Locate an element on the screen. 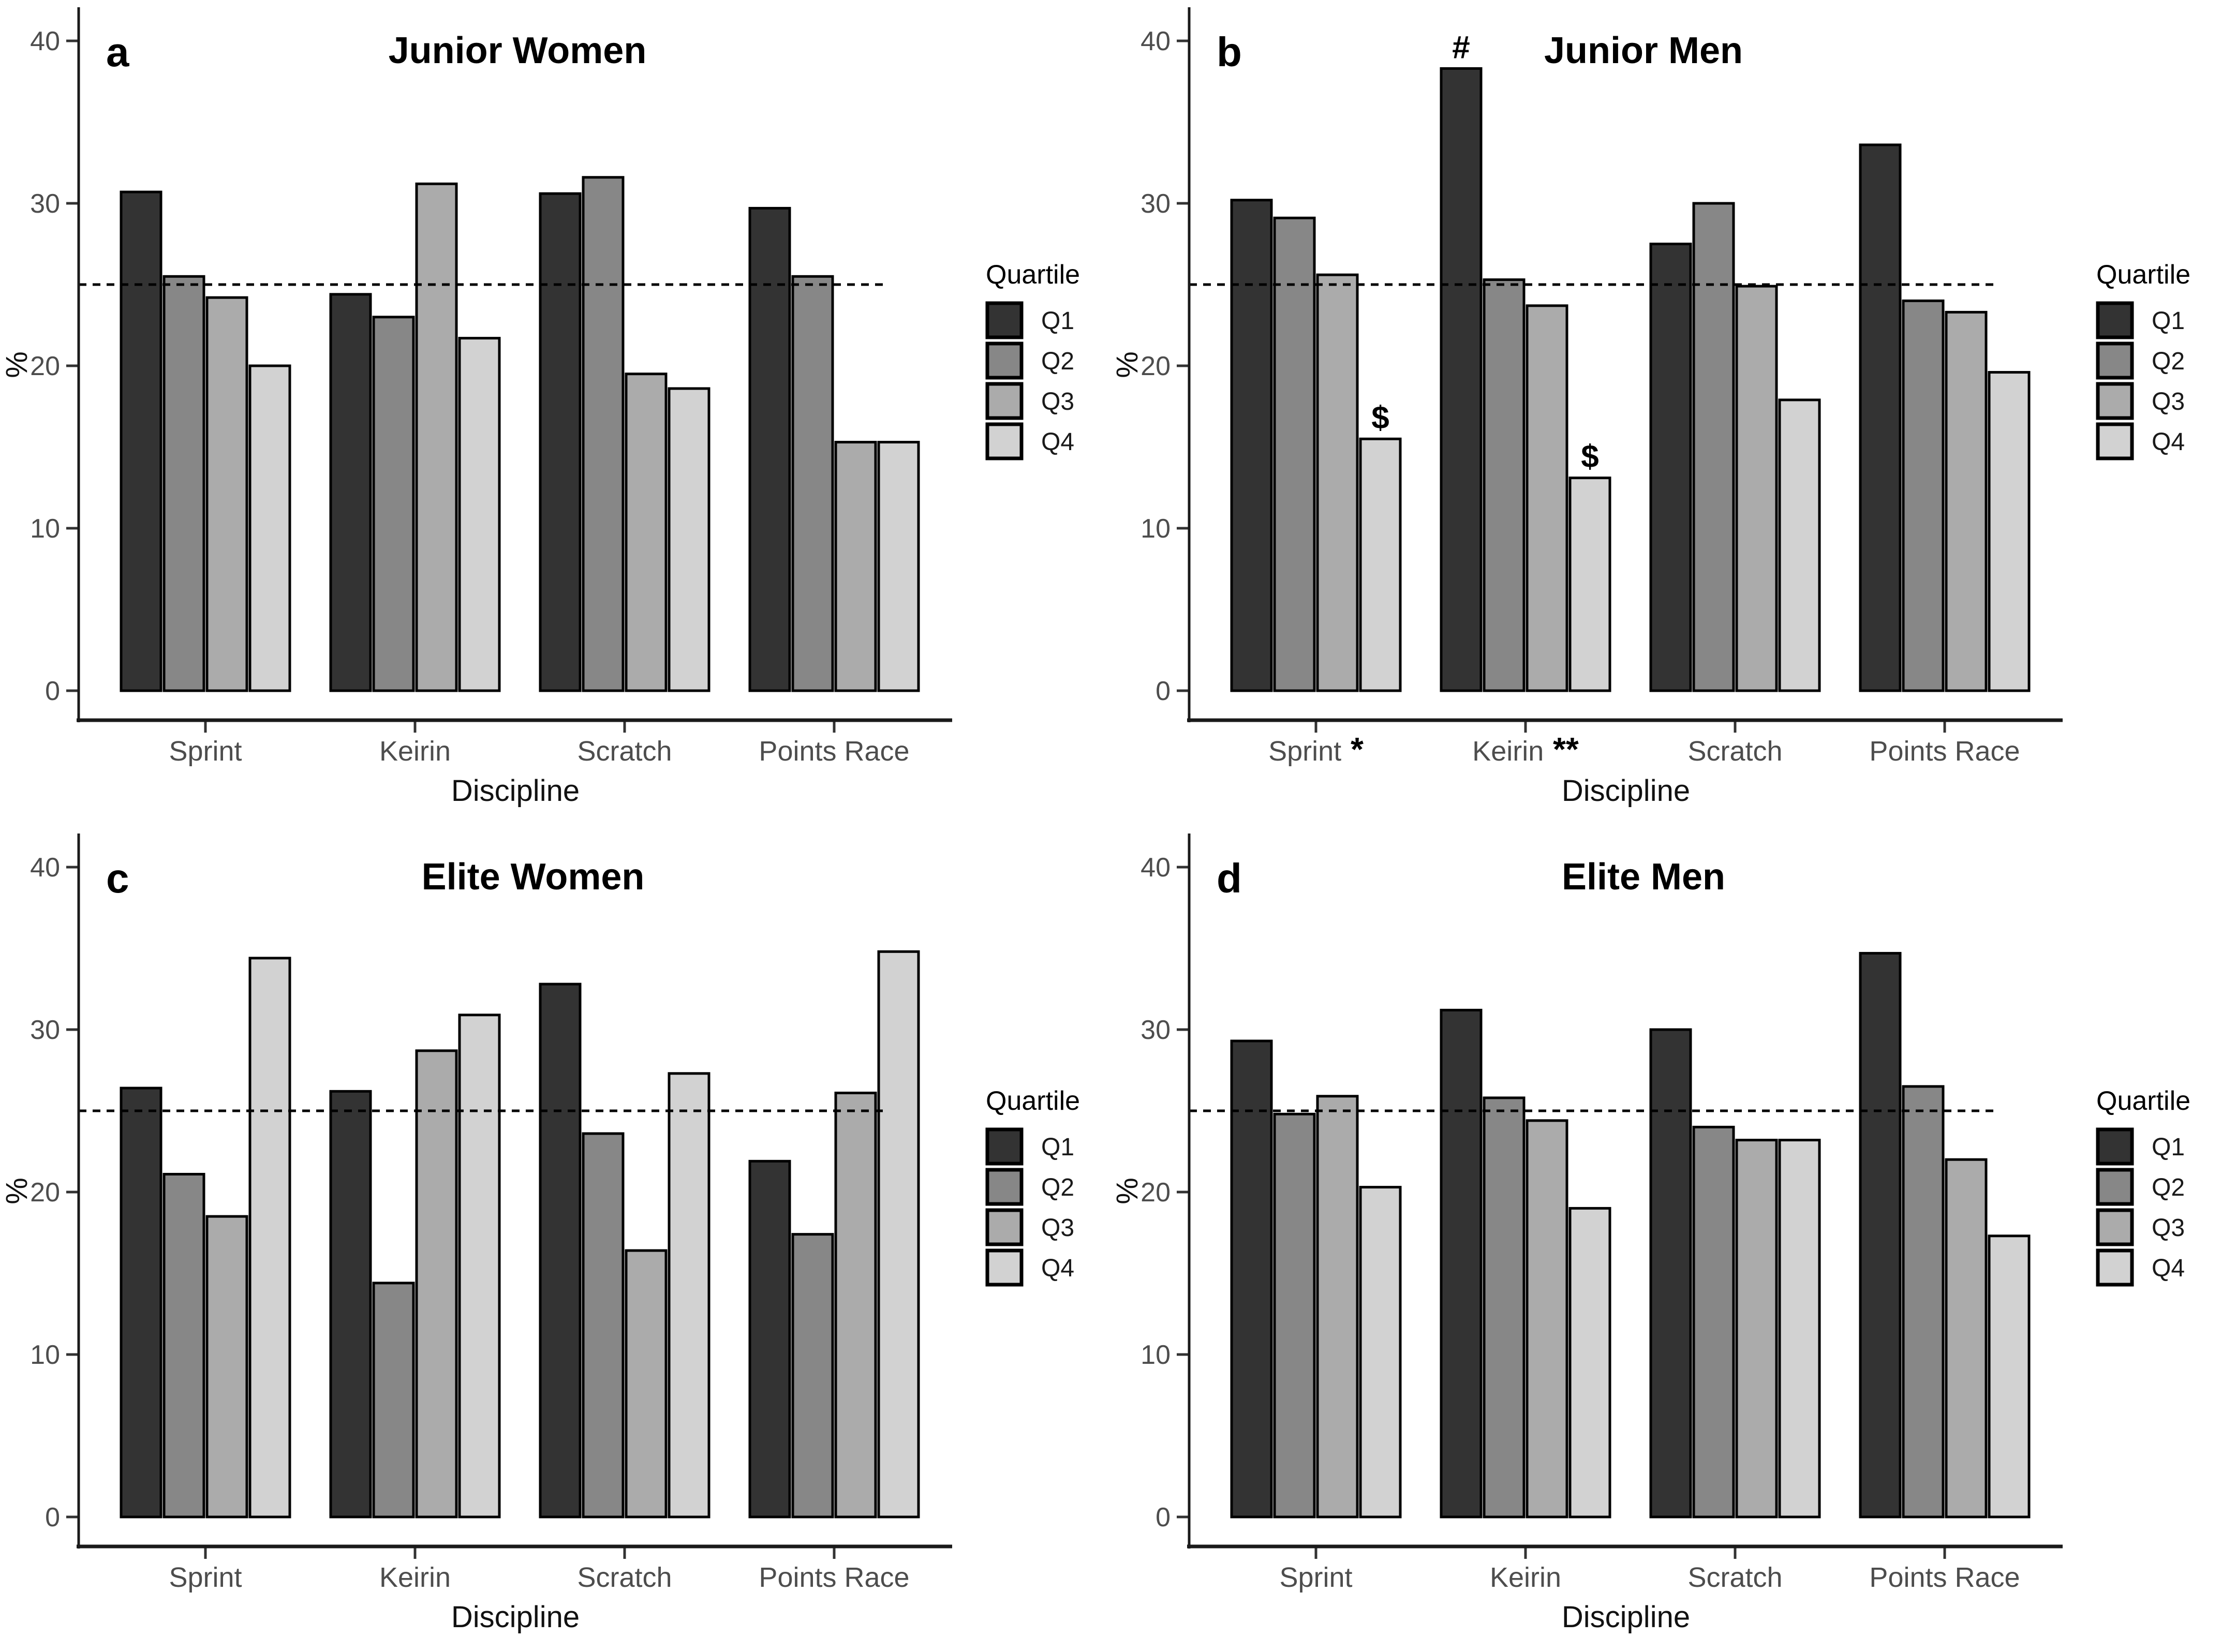 The height and width of the screenshot is (1652, 2221). bar-b-keirin-q3 is located at coordinates (1547, 498).